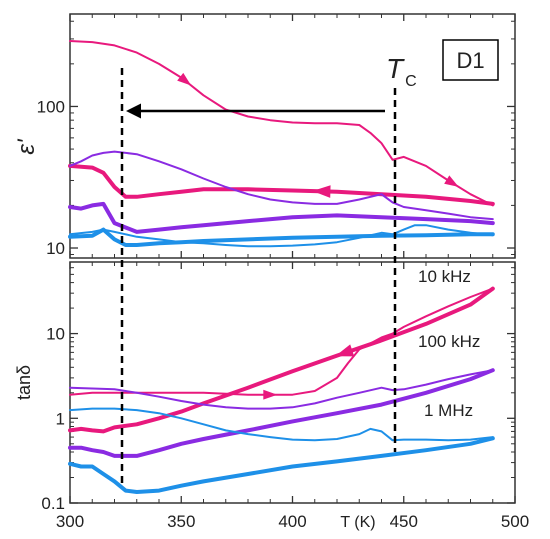 The image size is (550, 539). Describe the element at coordinates (24, 382) in the screenshot. I see `bottom-y-axis-title: tanδ` at that location.